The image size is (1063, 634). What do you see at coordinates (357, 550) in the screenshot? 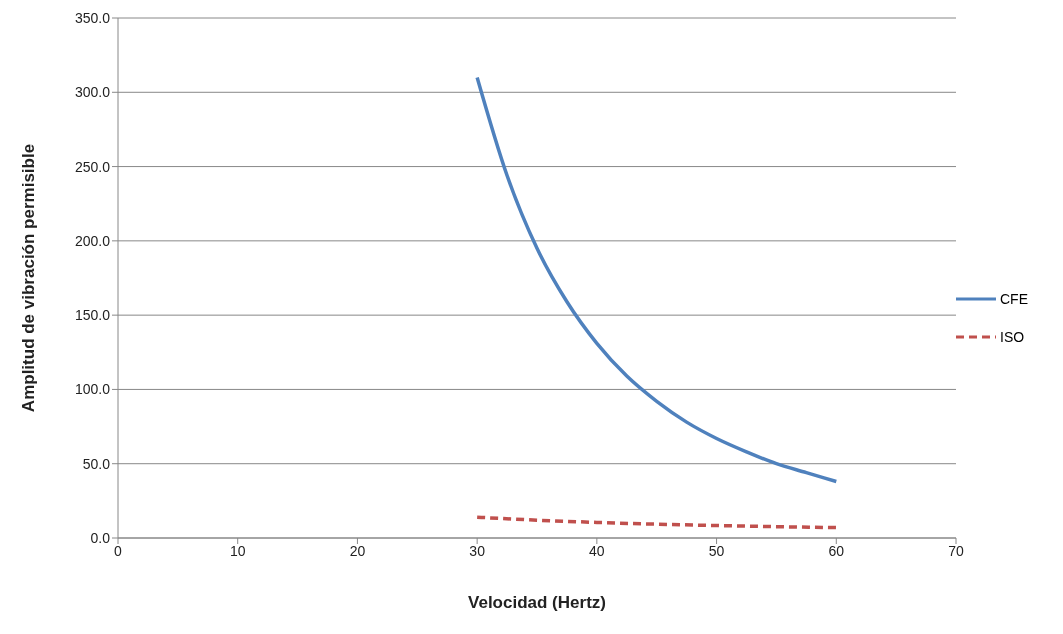
I see `x-tick-label: 20` at bounding box center [357, 550].